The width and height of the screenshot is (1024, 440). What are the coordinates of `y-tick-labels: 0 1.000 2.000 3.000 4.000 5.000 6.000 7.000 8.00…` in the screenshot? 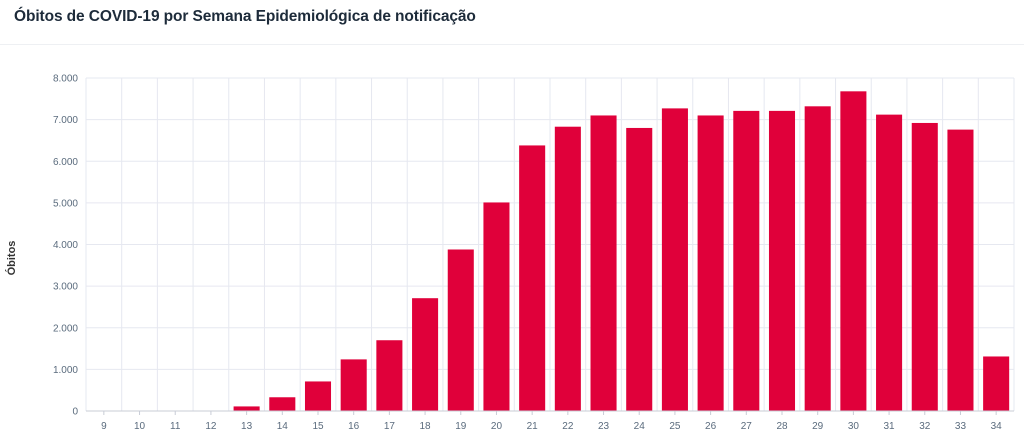 It's located at (65, 246).